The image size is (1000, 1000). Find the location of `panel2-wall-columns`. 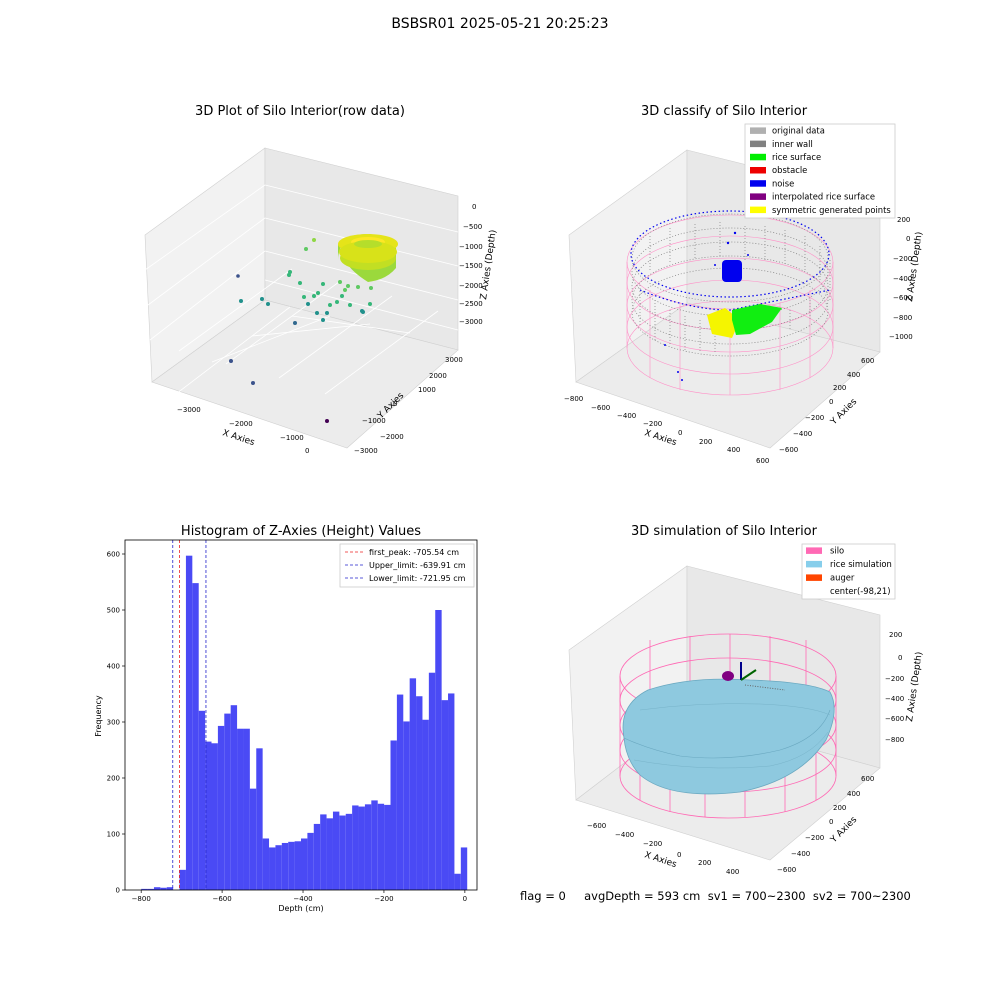

panel2-wall-columns is located at coordinates (735, 287).